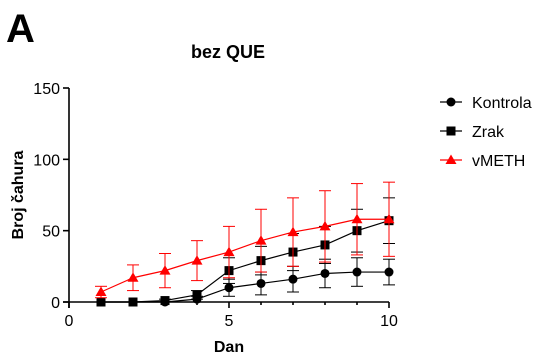 Image resolution: width=545 pixels, height=358 pixels. I want to click on legend-item-kontrola: Kontrola, so click(486, 103).